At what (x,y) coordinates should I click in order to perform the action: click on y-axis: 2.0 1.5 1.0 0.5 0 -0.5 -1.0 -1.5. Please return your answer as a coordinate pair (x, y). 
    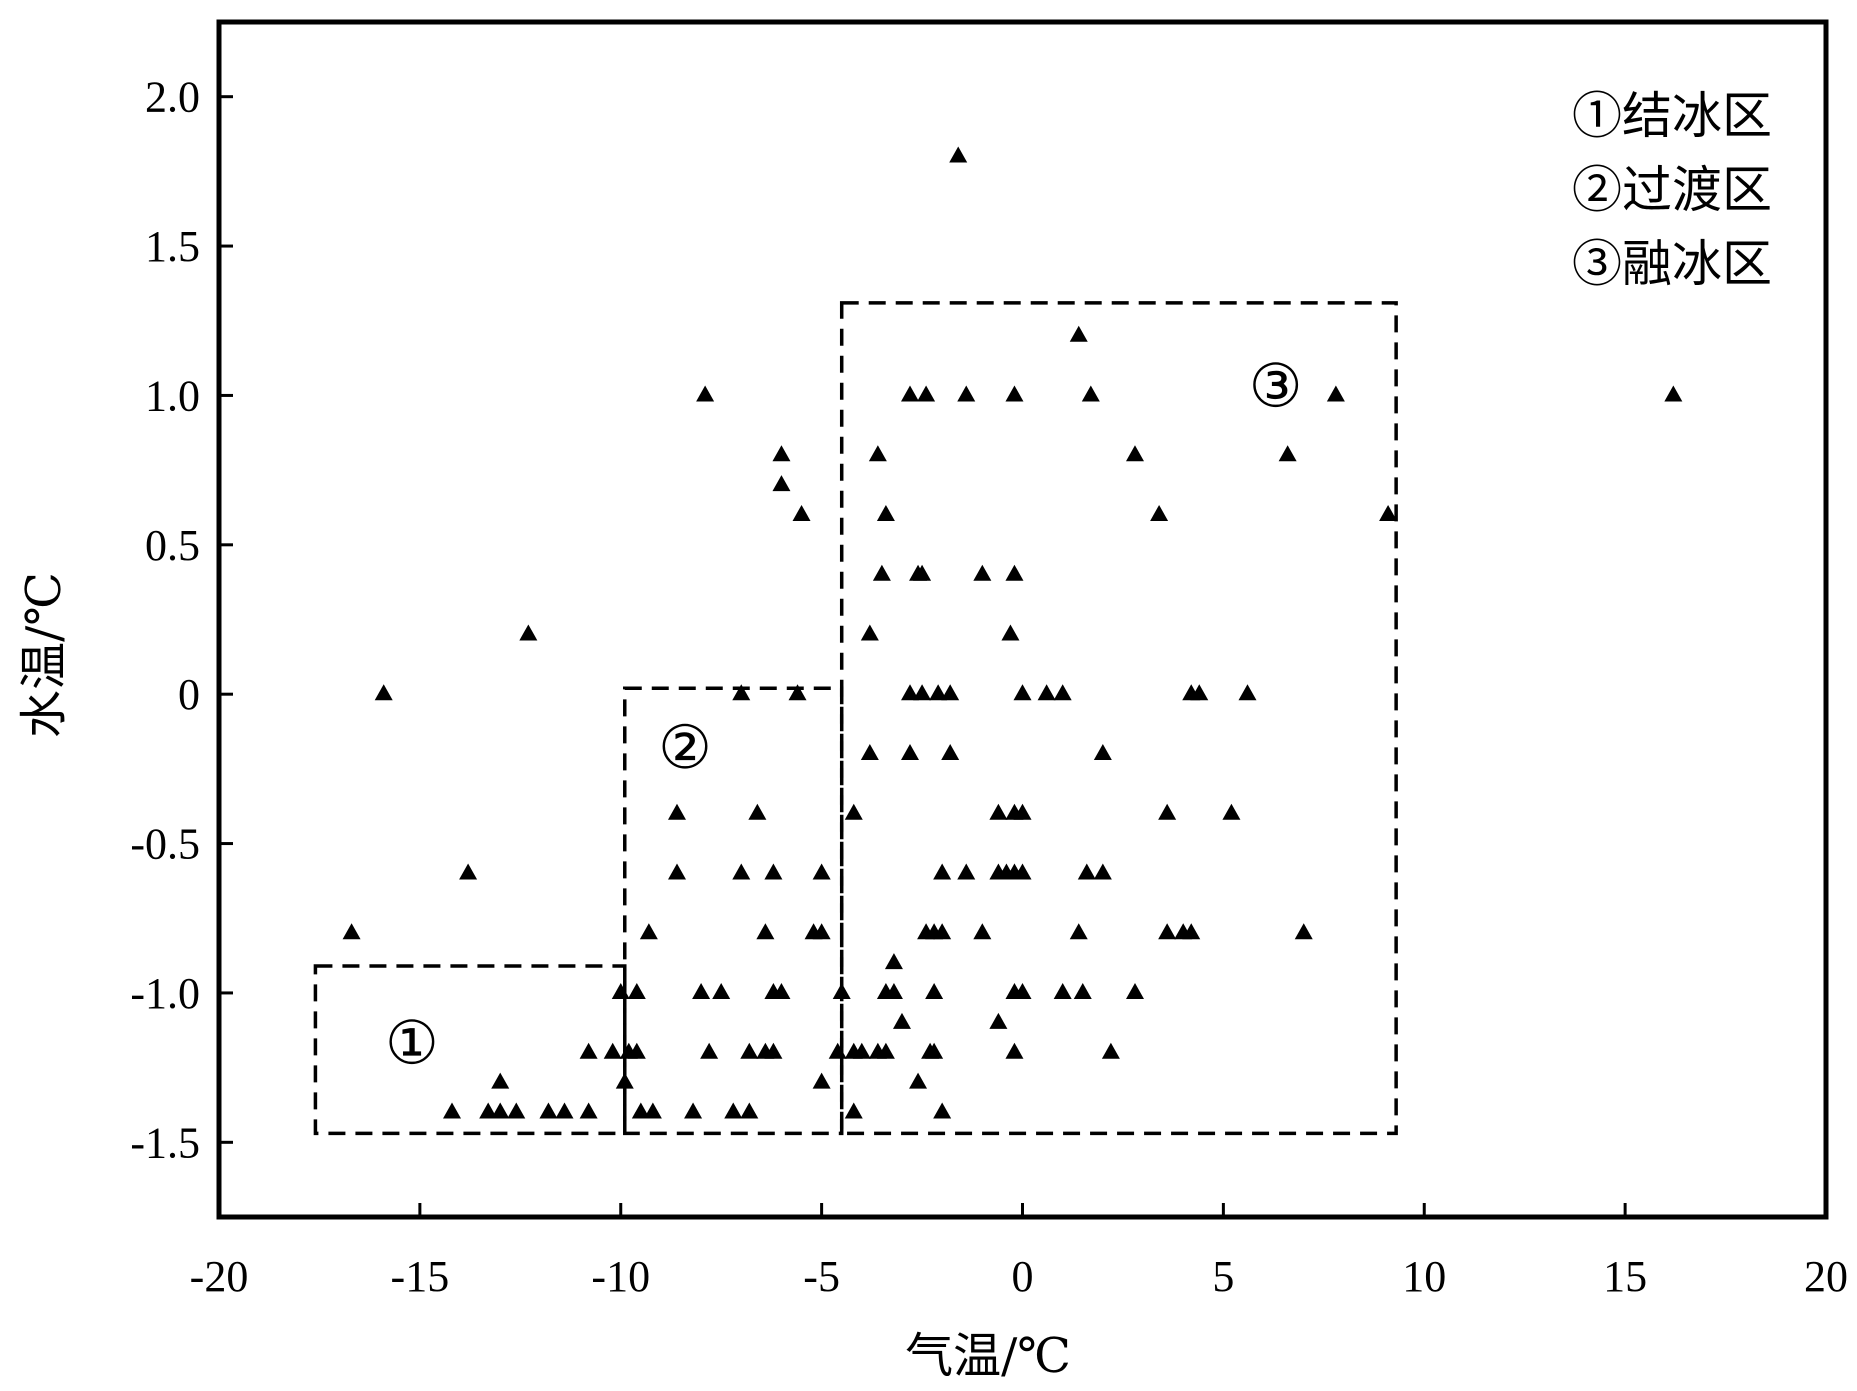
    Looking at the image, I should click on (181, 620).